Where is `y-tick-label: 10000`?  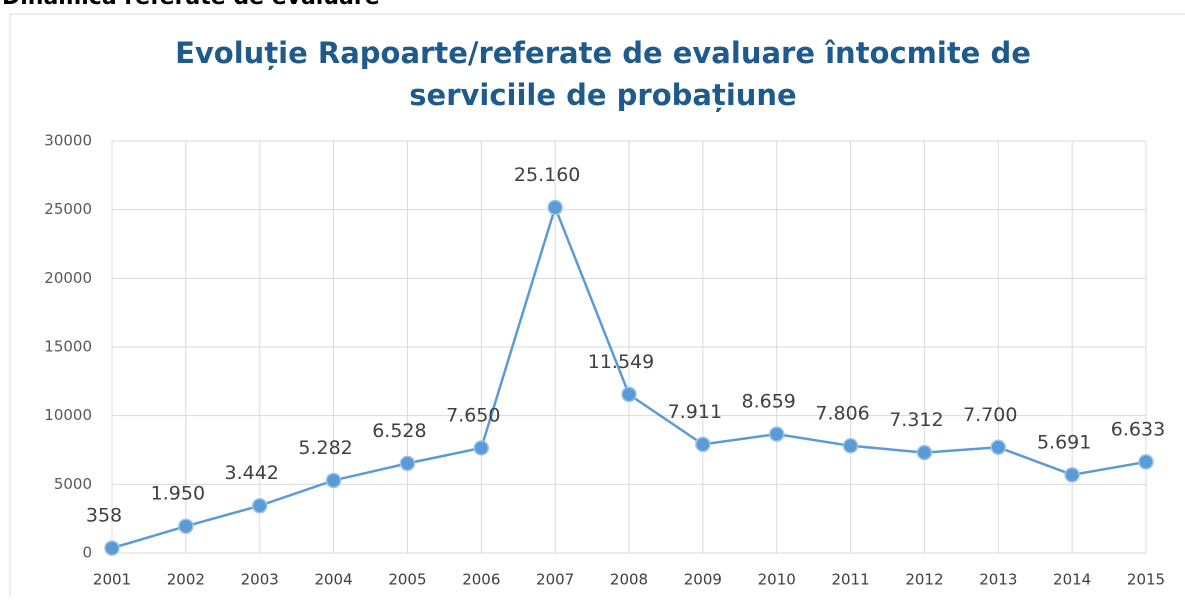
y-tick-label: 10000 is located at coordinates (68, 415).